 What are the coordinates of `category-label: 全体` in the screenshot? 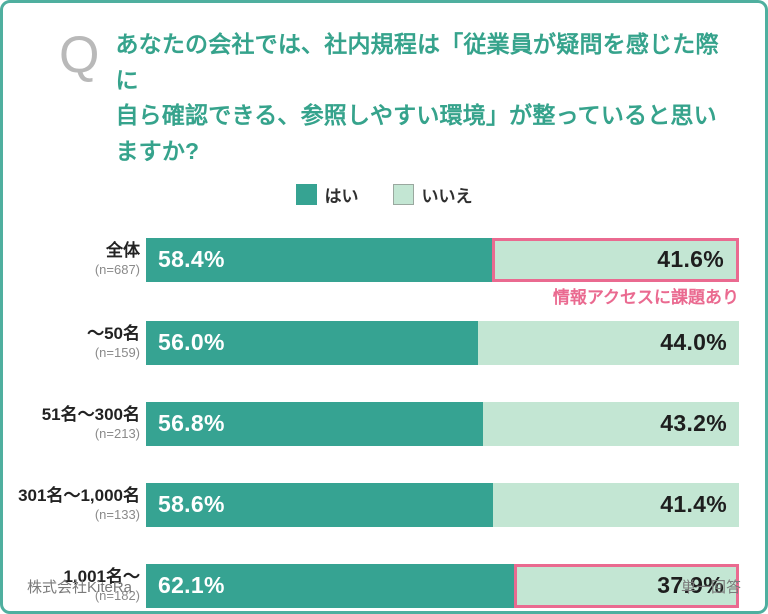 It's located at (123, 251).